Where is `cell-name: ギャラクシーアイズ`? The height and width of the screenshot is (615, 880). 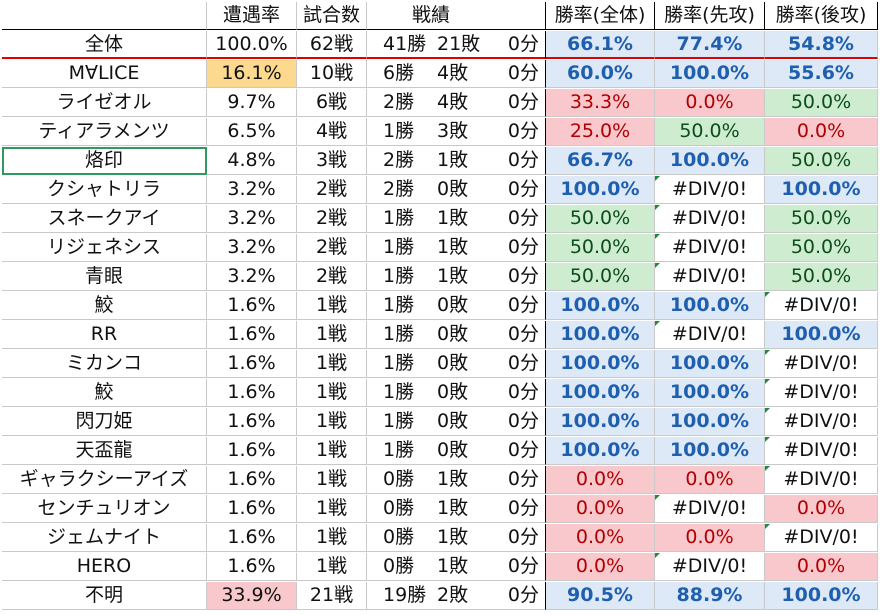 cell-name: ギャラクシーアイズ is located at coordinates (104, 480).